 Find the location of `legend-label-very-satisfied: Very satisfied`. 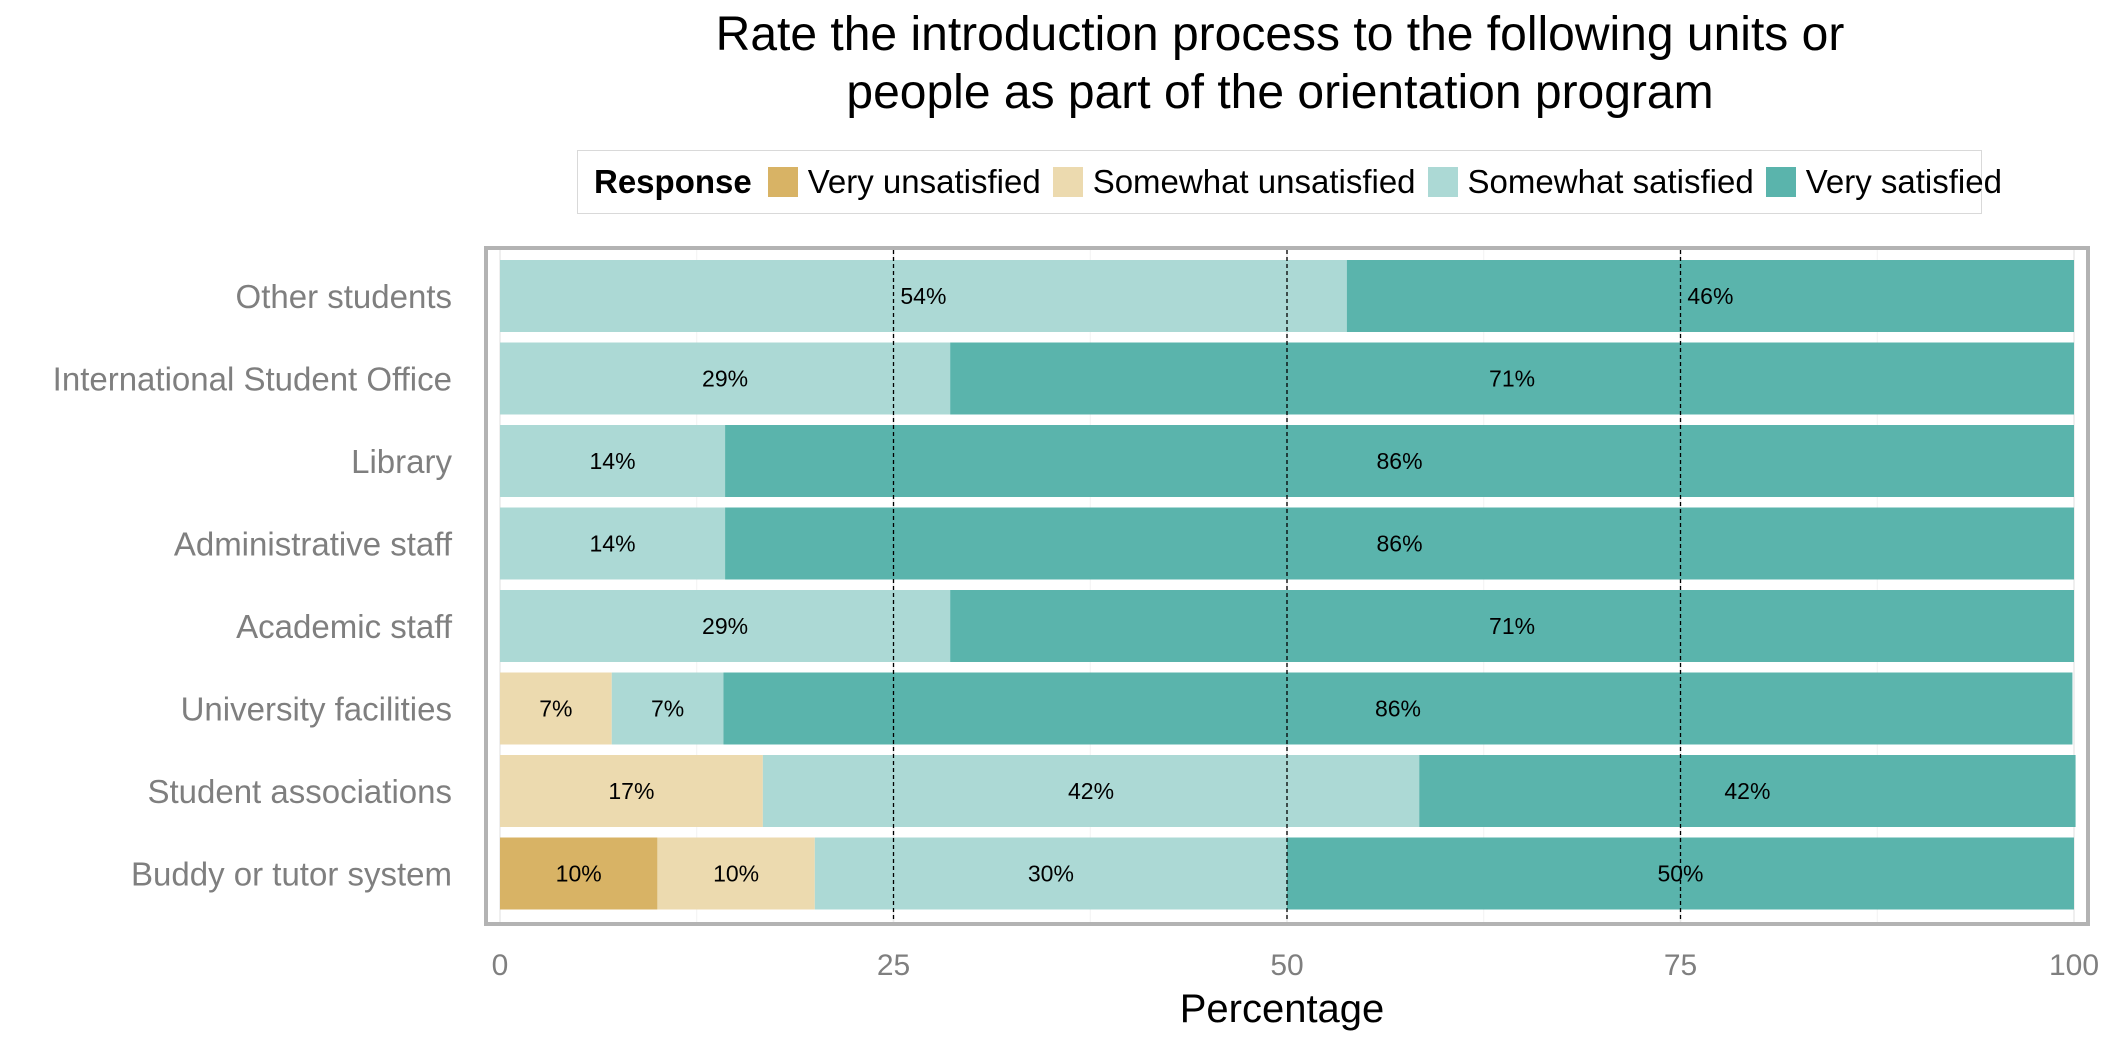

legend-label-very-satisfied: Very satisfied is located at coordinates (1903, 181).